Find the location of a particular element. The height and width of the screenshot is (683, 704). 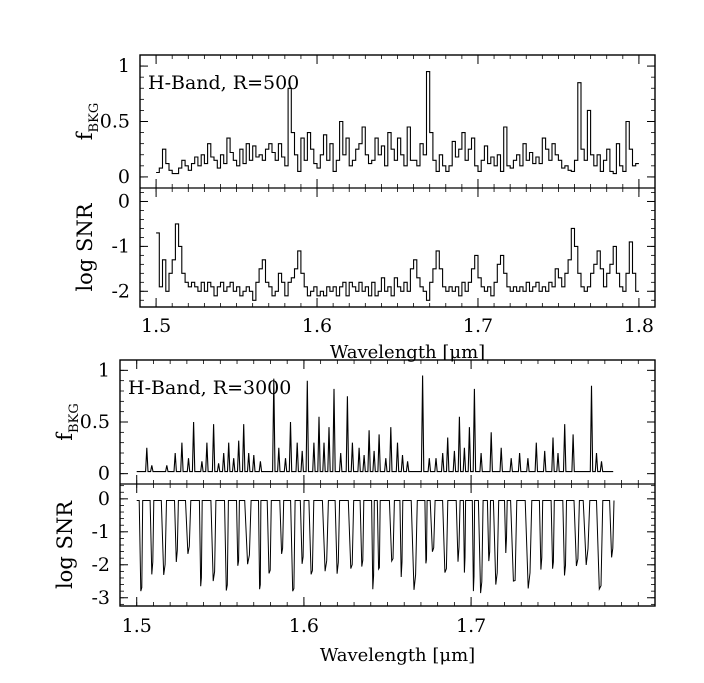

snr-line-bottom is located at coordinates (375, 547).